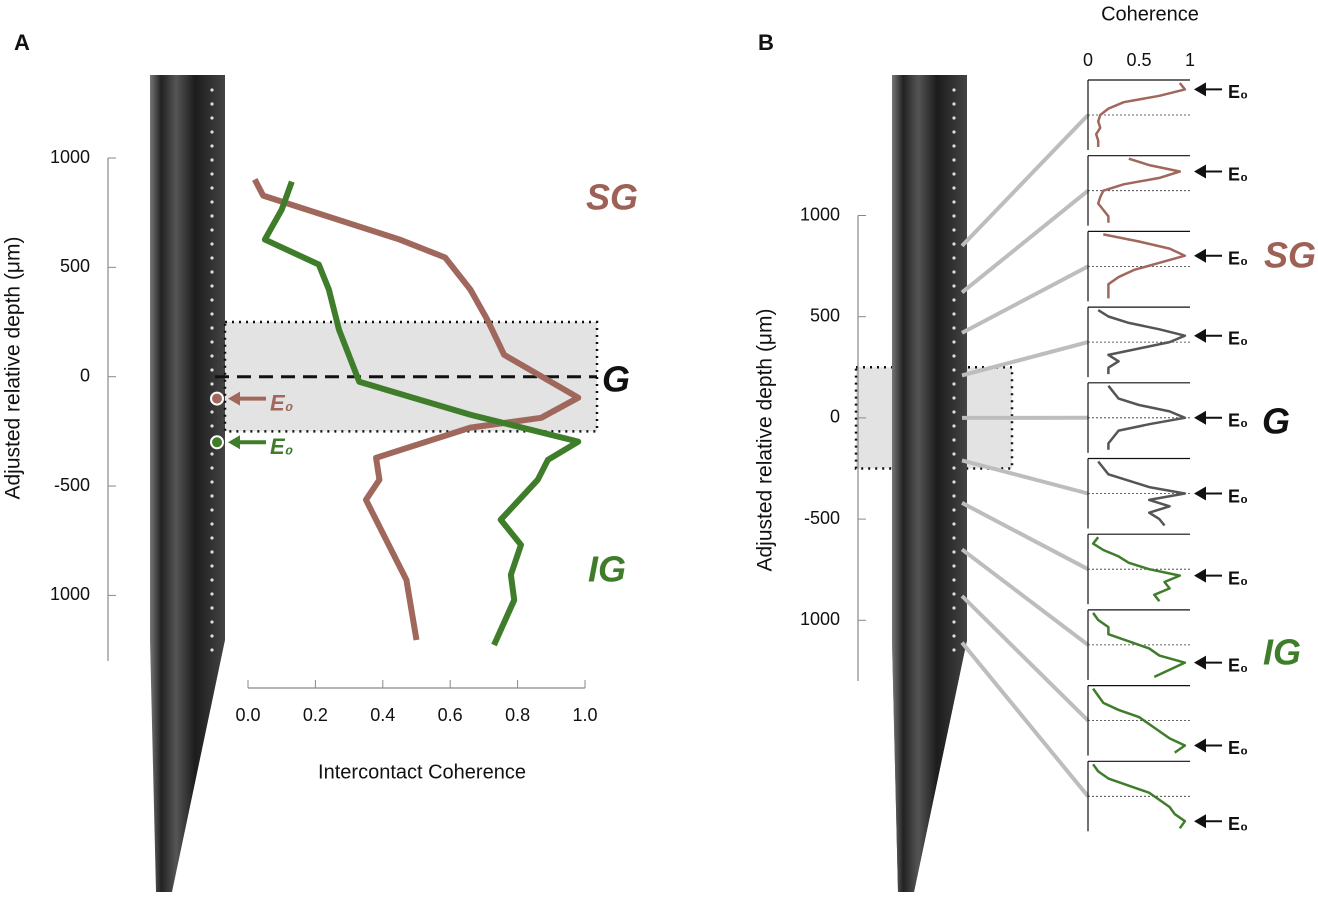 This screenshot has width=1318, height=897. What do you see at coordinates (517, 715) in the screenshot?
I see `x-tick-label: 0.8` at bounding box center [517, 715].